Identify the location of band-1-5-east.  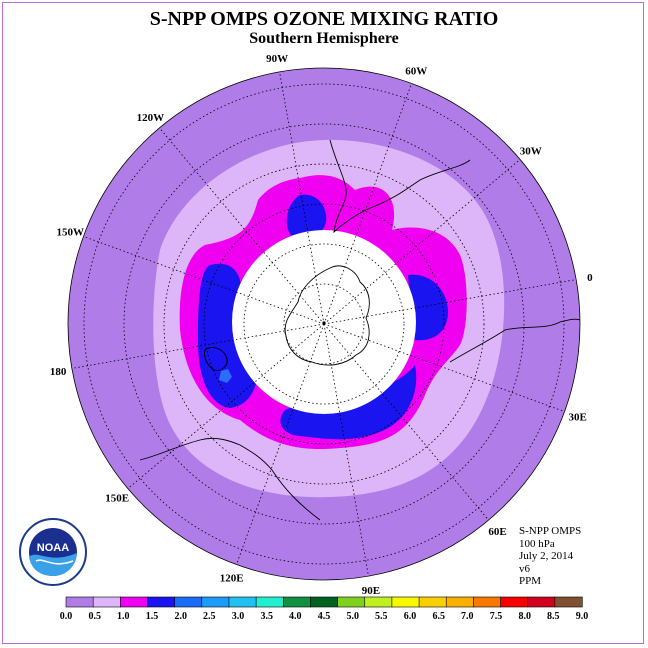
(428, 307).